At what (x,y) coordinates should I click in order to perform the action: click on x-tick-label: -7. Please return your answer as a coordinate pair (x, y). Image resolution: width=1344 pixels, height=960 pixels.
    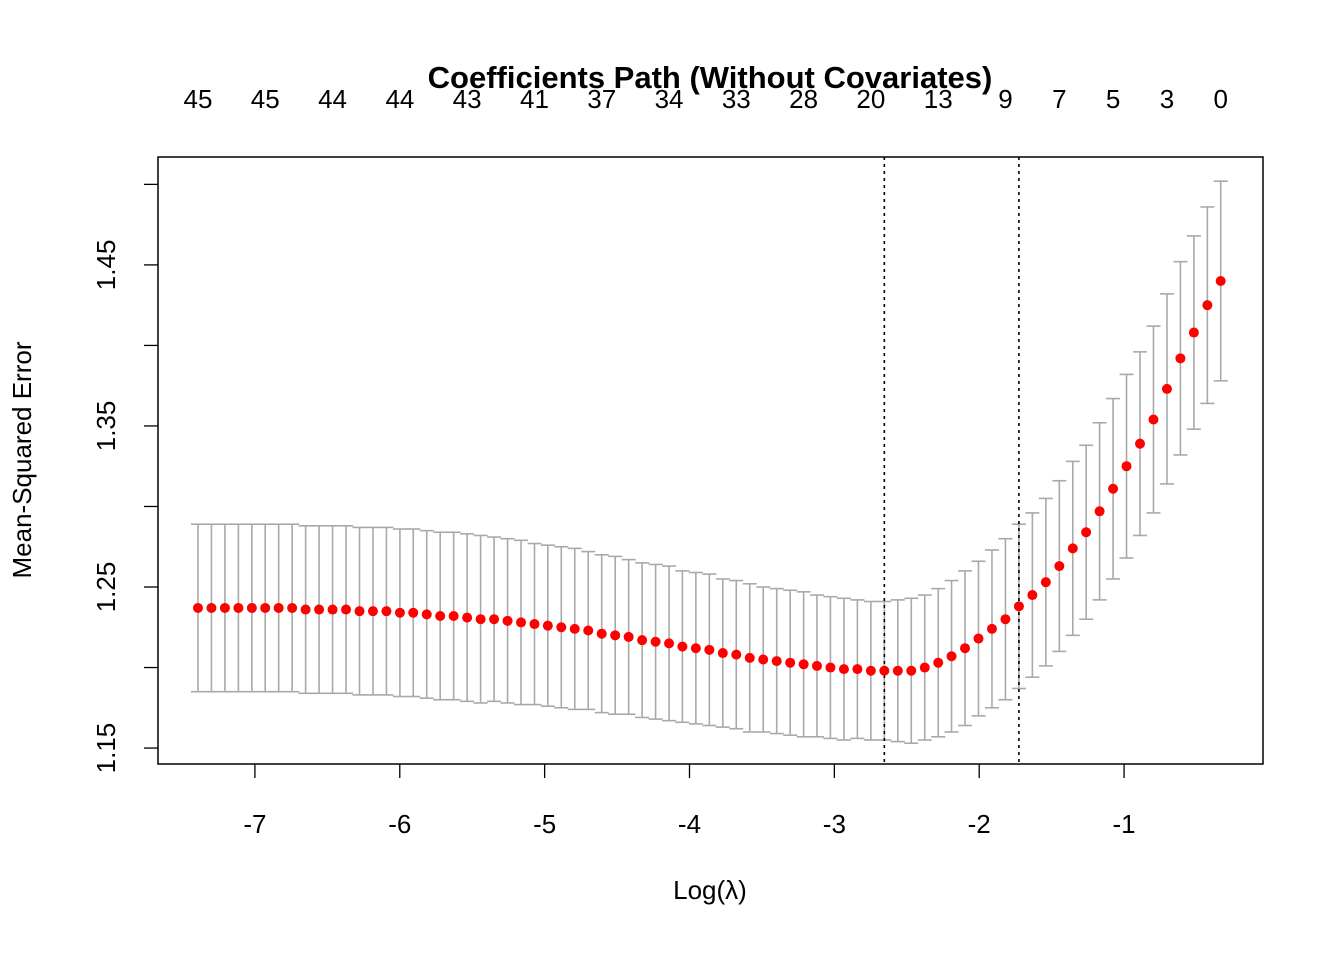
    Looking at the image, I should click on (254, 824).